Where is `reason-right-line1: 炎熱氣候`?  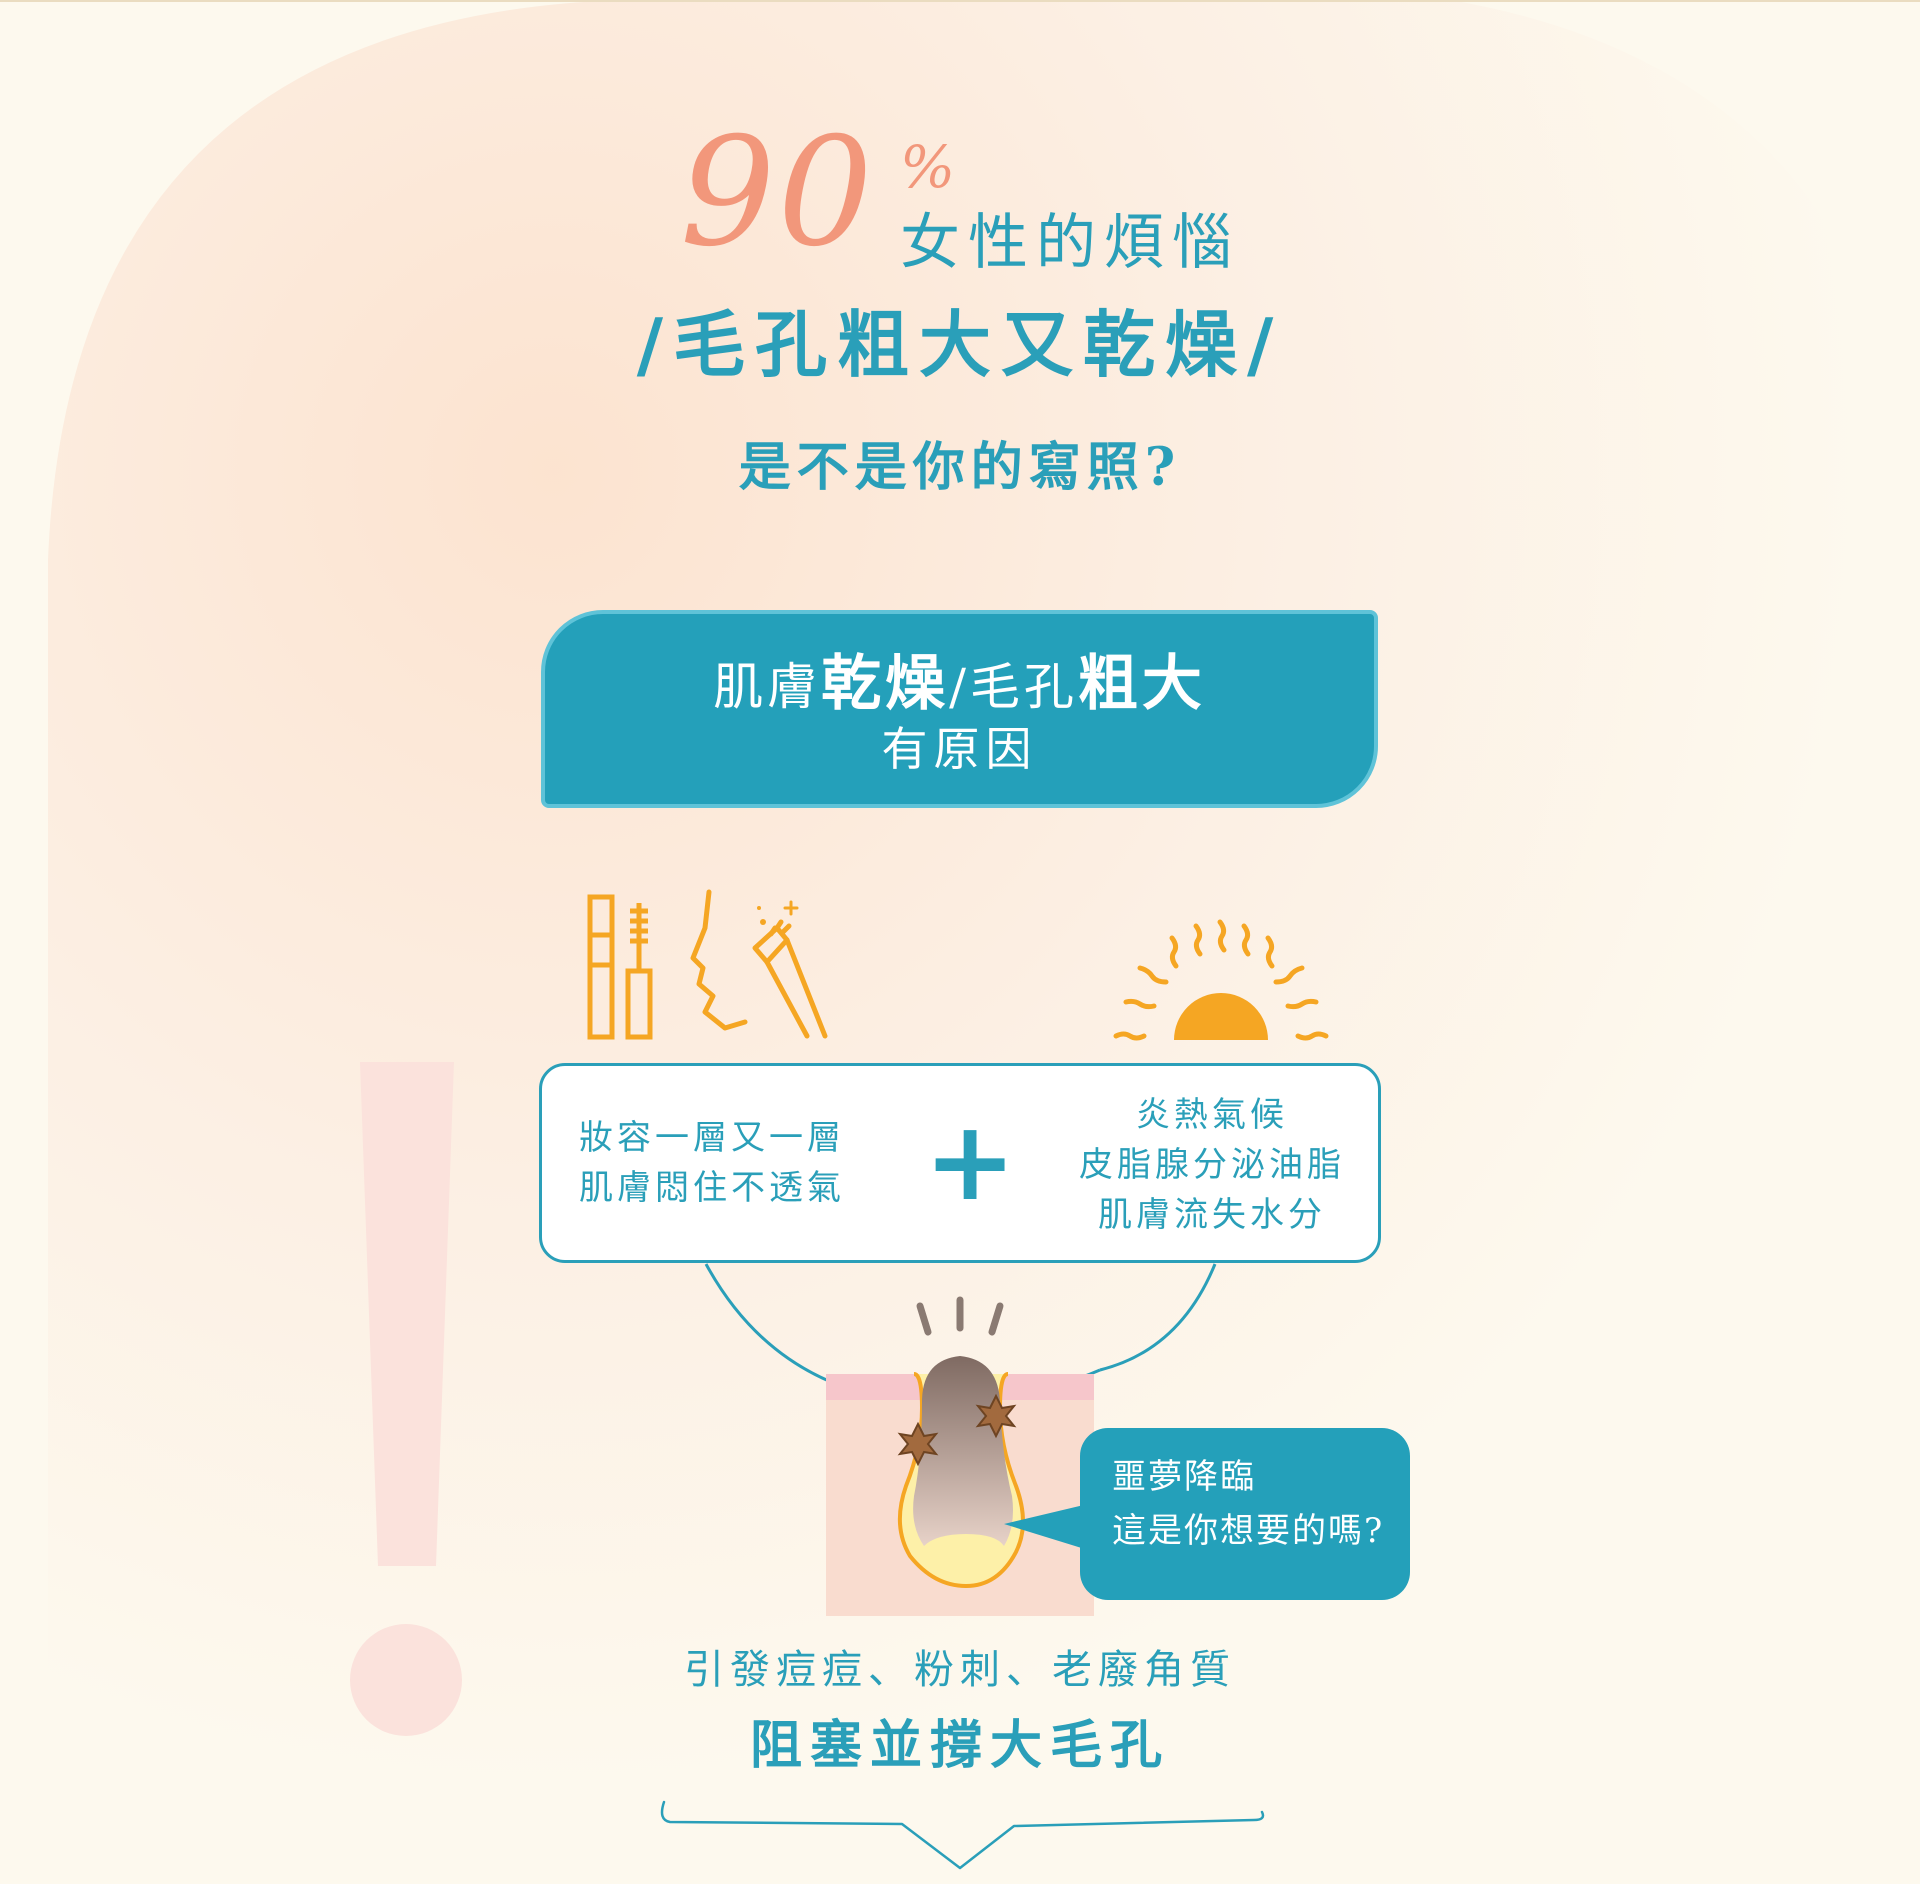
reason-right-line1: 炎熱氣候 is located at coordinates (1212, 1115).